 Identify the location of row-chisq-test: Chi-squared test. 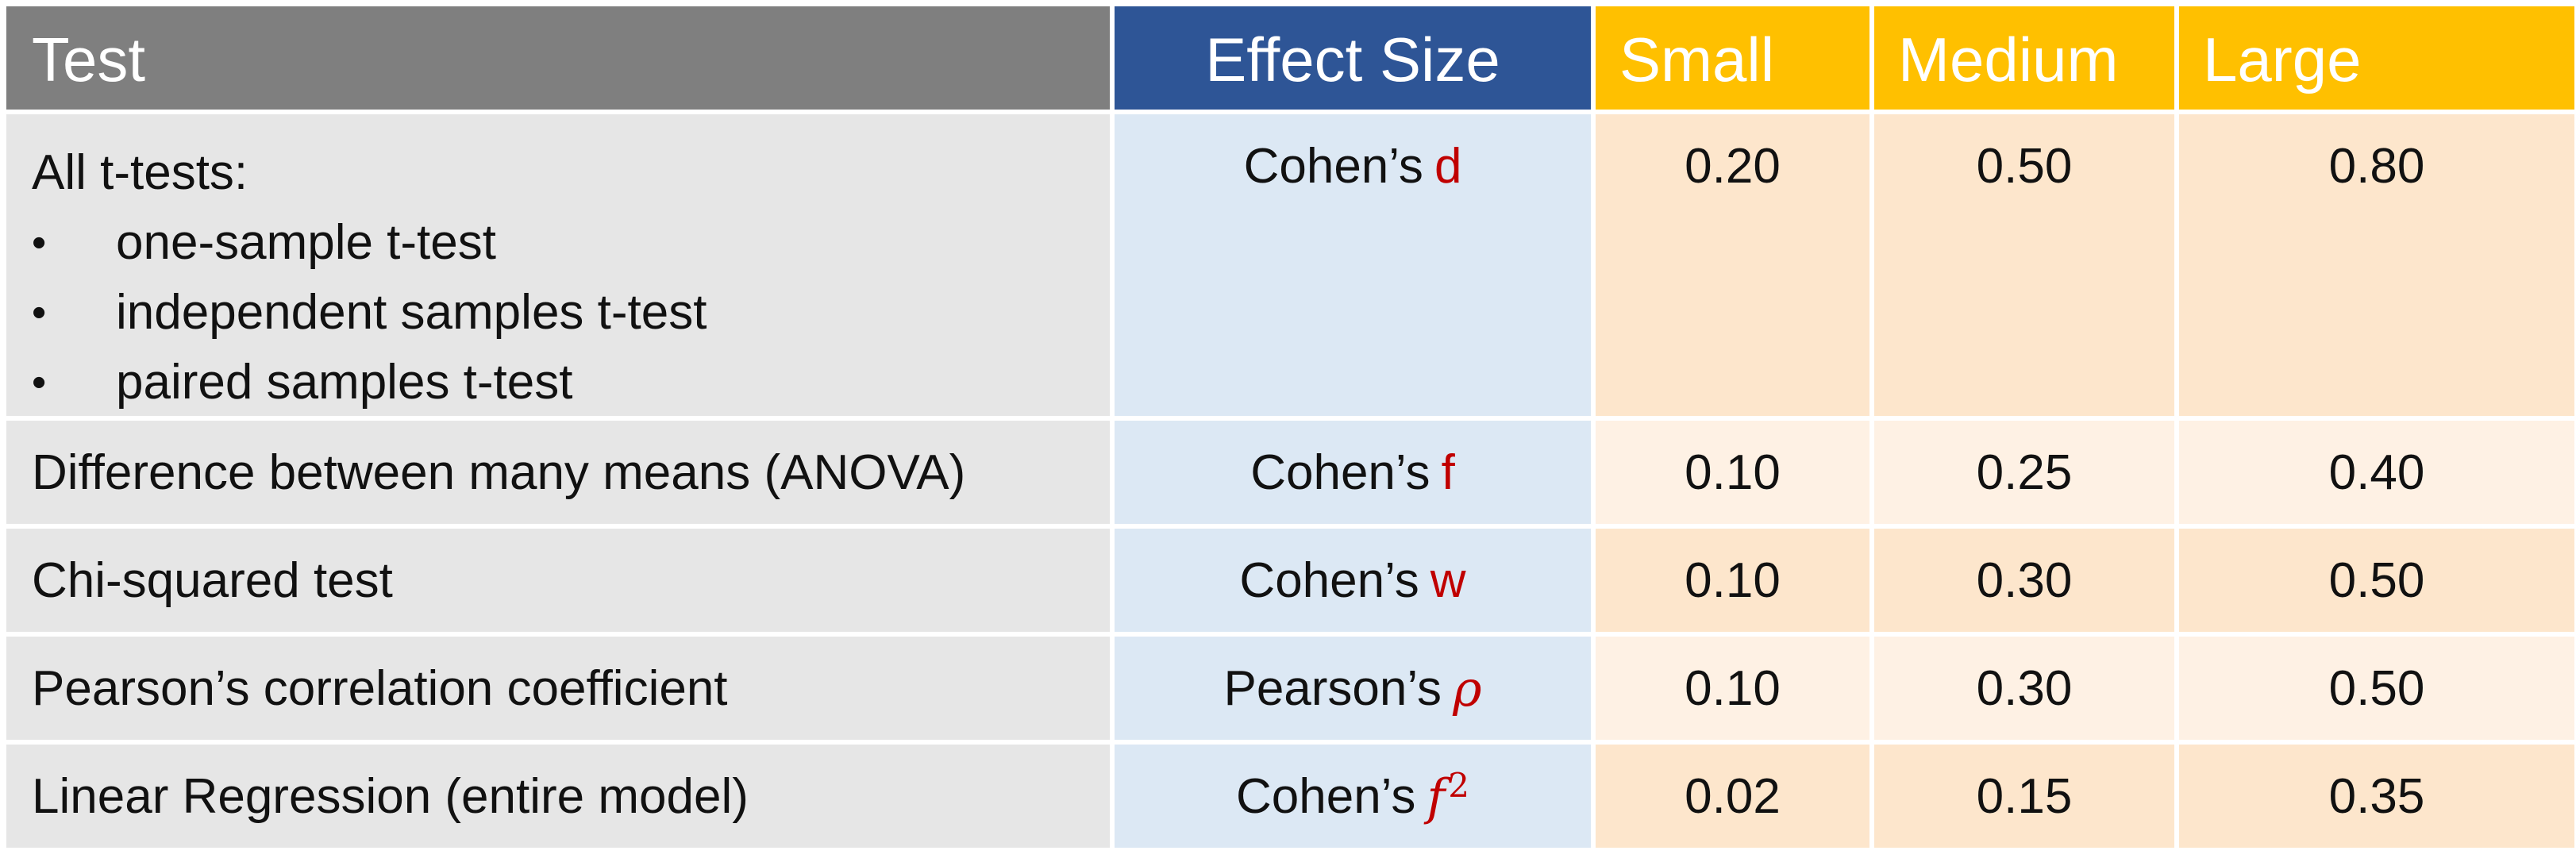
(558, 580).